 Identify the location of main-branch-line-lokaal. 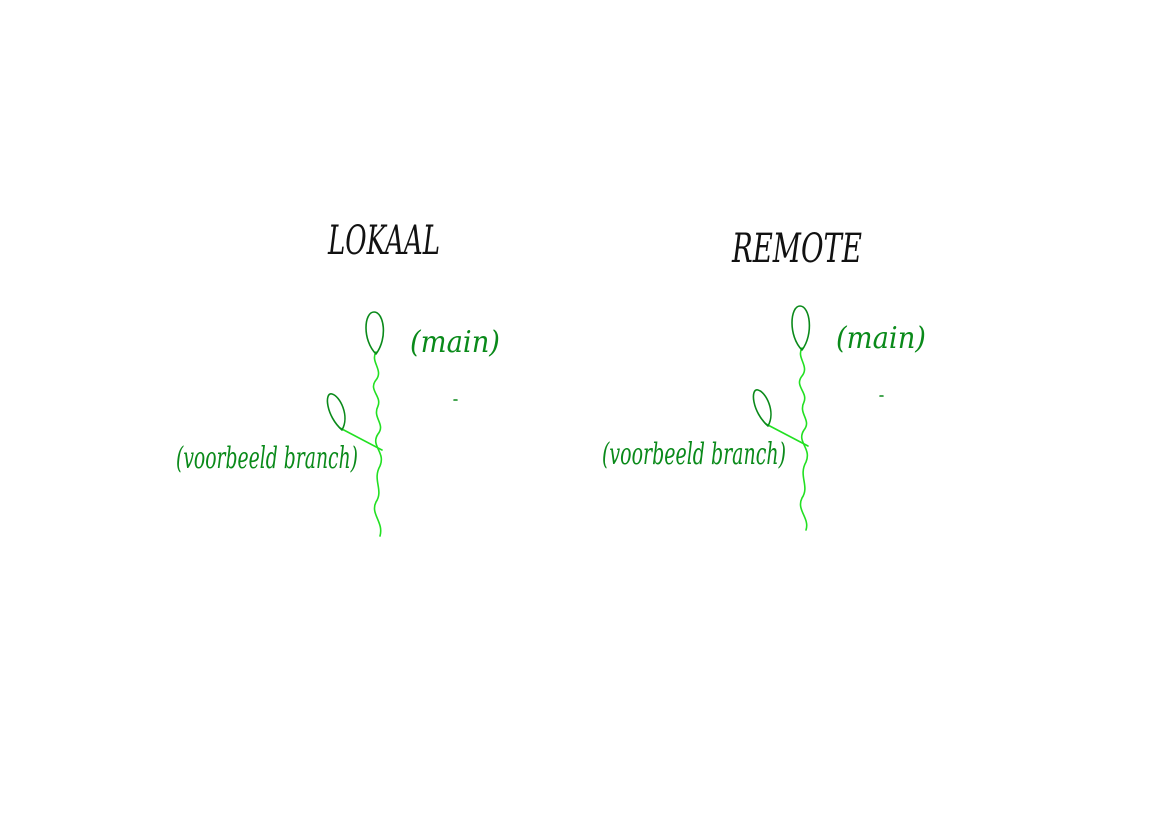
(377, 444).